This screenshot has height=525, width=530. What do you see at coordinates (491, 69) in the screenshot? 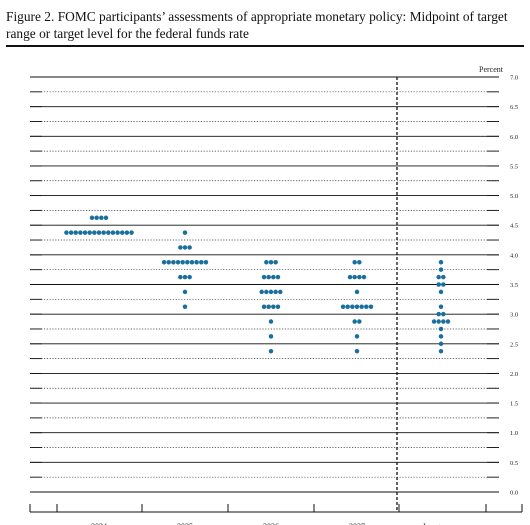
I see `y-axis-label: Percent` at bounding box center [491, 69].